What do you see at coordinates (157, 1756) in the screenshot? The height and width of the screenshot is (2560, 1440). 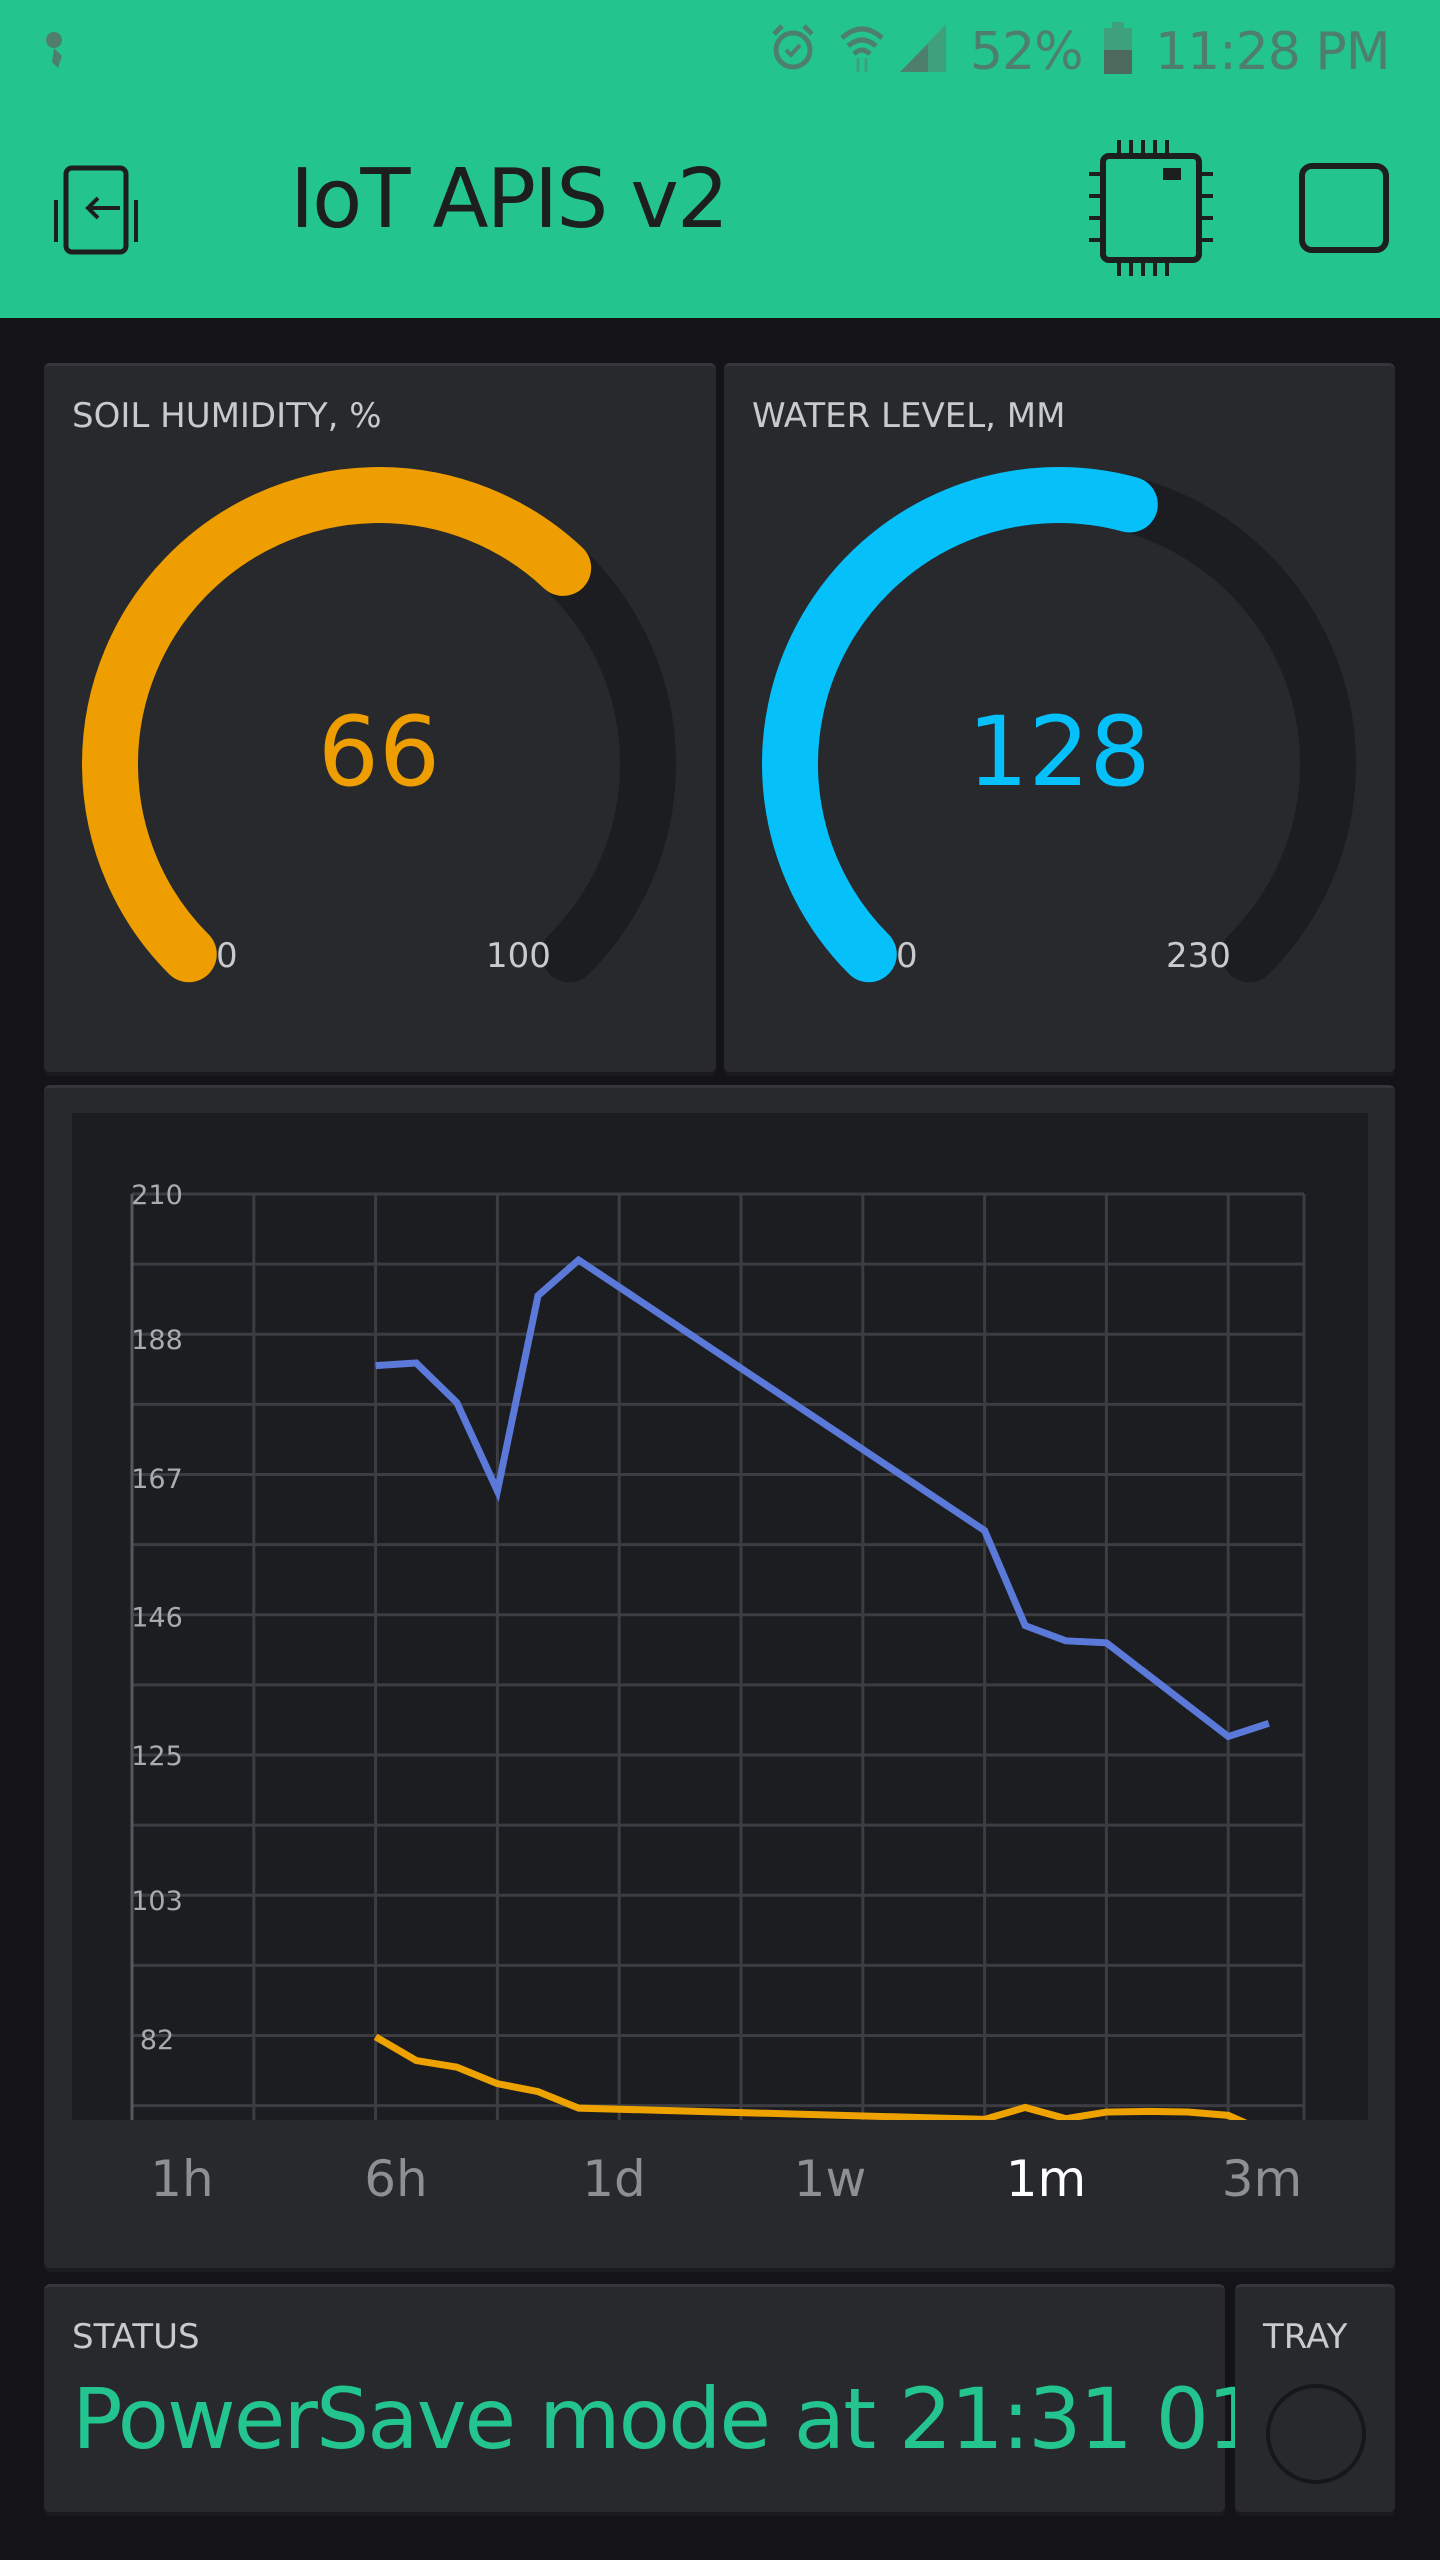 I see `y-tick-label: 125` at bounding box center [157, 1756].